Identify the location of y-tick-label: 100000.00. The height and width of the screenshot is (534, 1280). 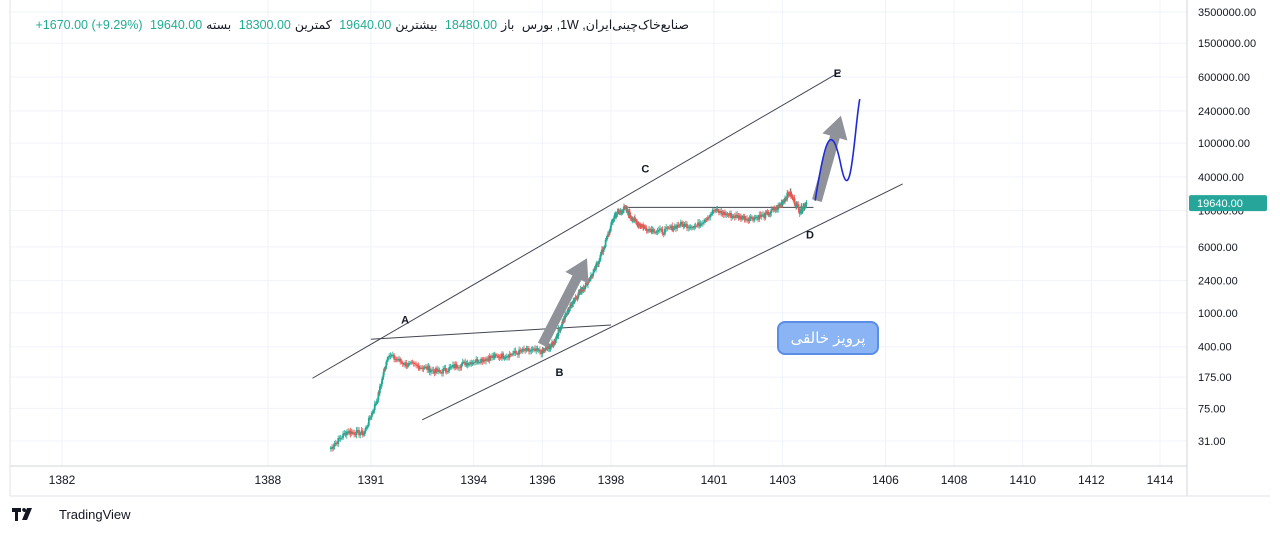
(1224, 144).